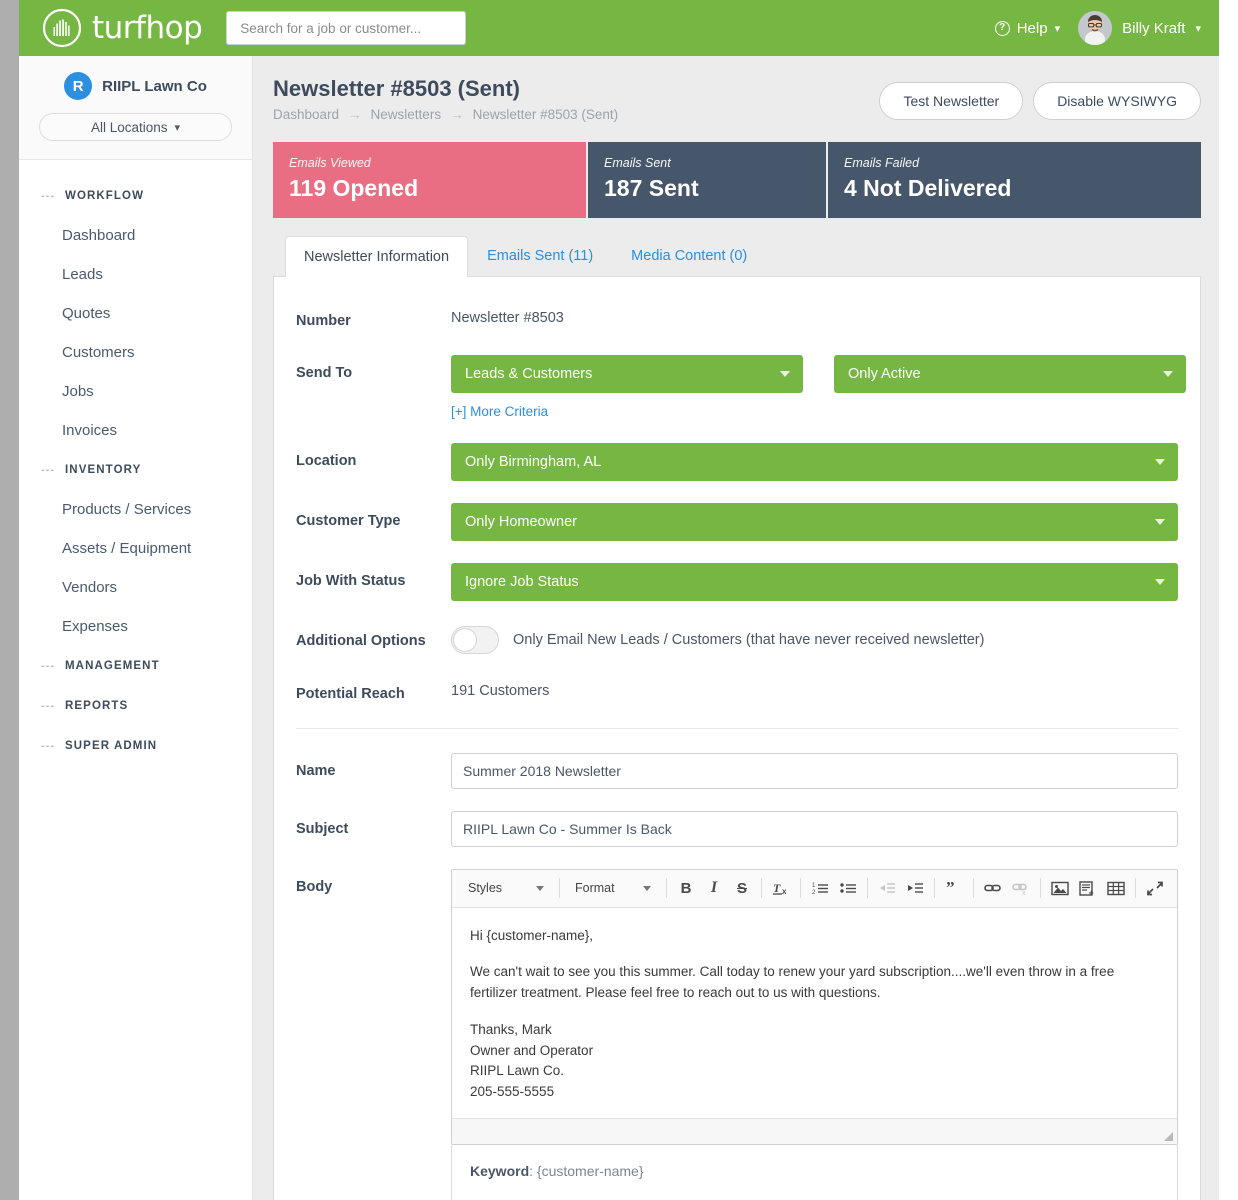 Image resolution: width=1238 pixels, height=1200 pixels. What do you see at coordinates (377, 256) in the screenshot?
I see `tab-newsletter-information: Newsletter Information` at bounding box center [377, 256].